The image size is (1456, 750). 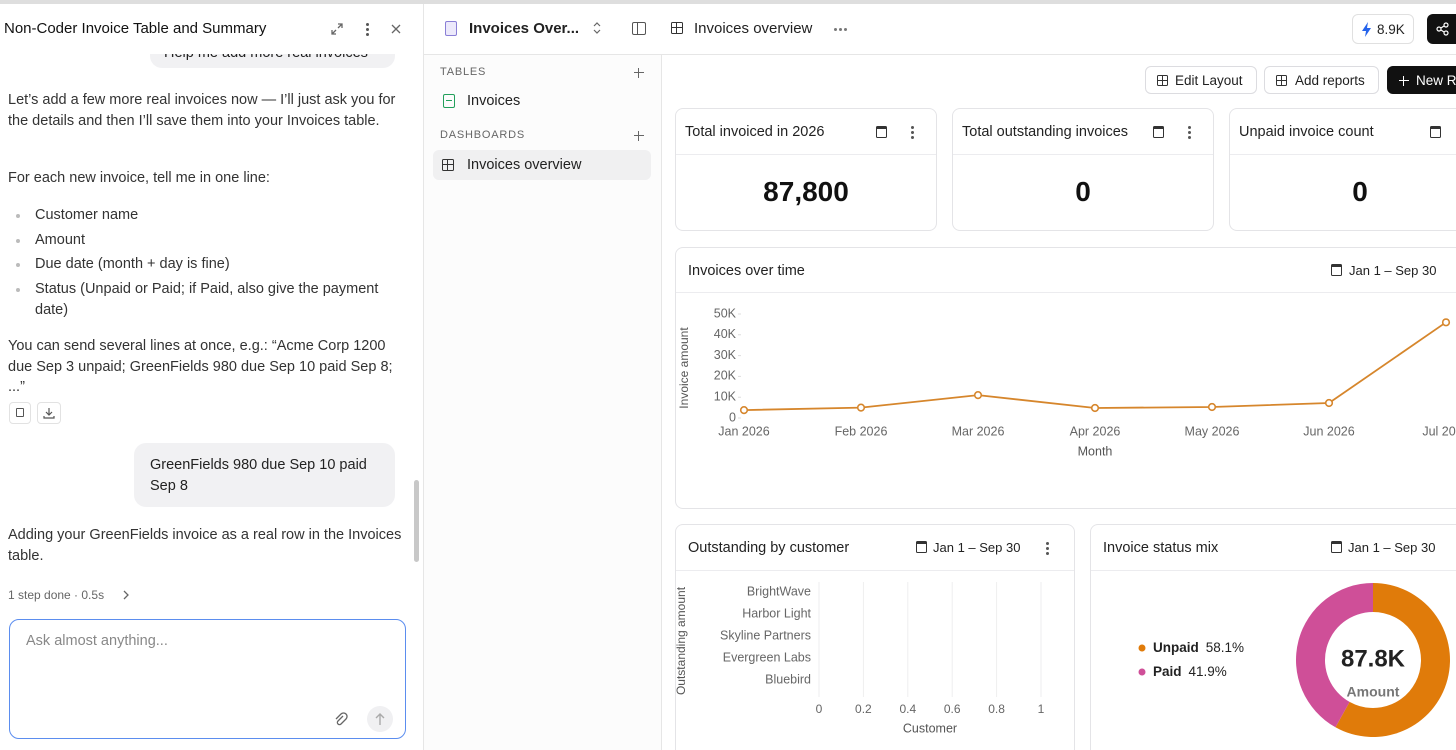 I want to click on workspace-icon, so click(x=451, y=28).